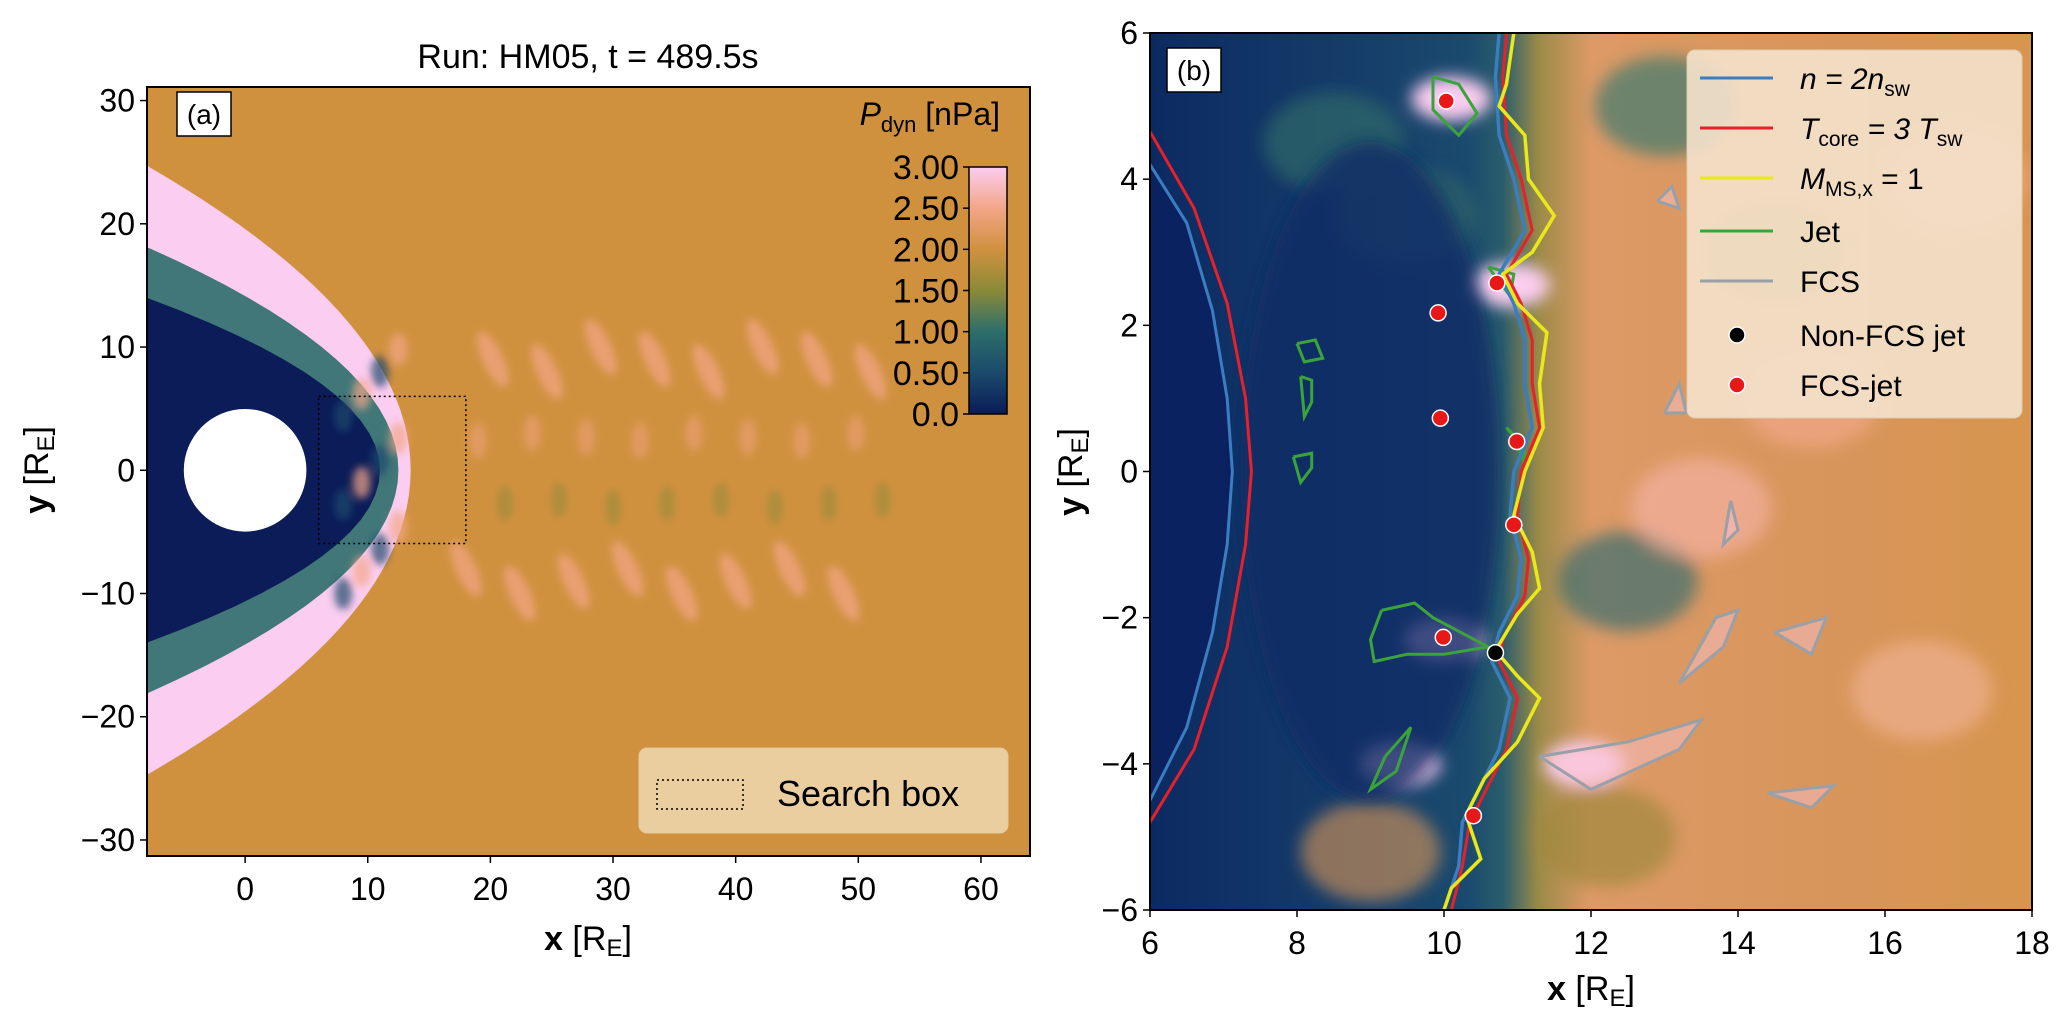 The height and width of the screenshot is (1026, 2067). Describe the element at coordinates (1129, 325) in the screenshot. I see `y-tick-label: 2` at that location.